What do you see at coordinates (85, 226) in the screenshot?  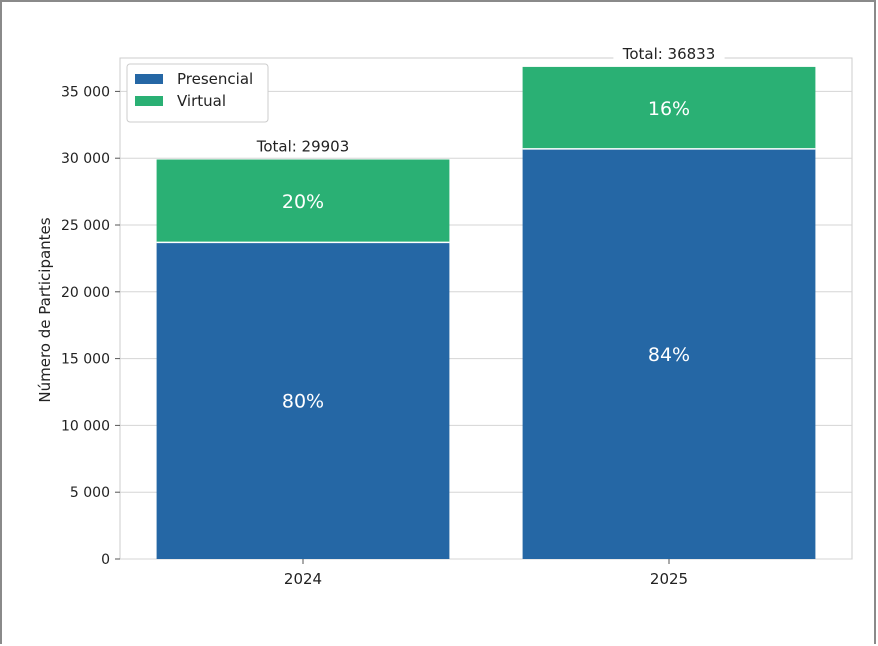 I see `y-tick-label: 25 000` at bounding box center [85, 226].